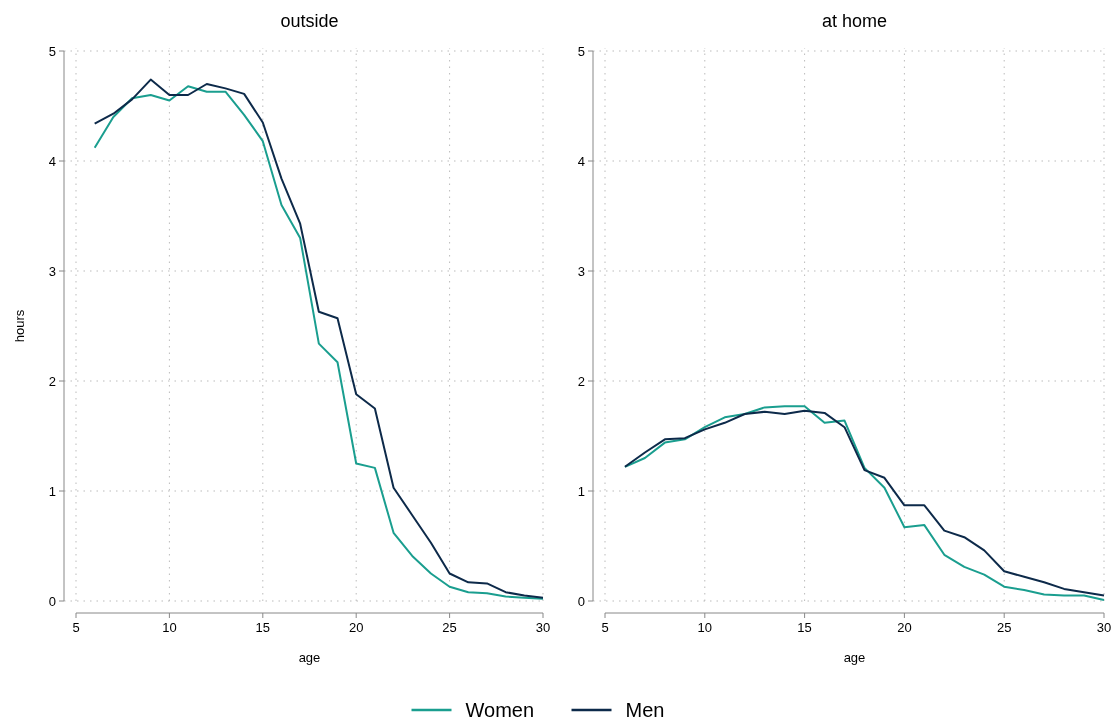 Image resolution: width=1119 pixels, height=723 pixels. I want to click on legend-label: Women, so click(500, 710).